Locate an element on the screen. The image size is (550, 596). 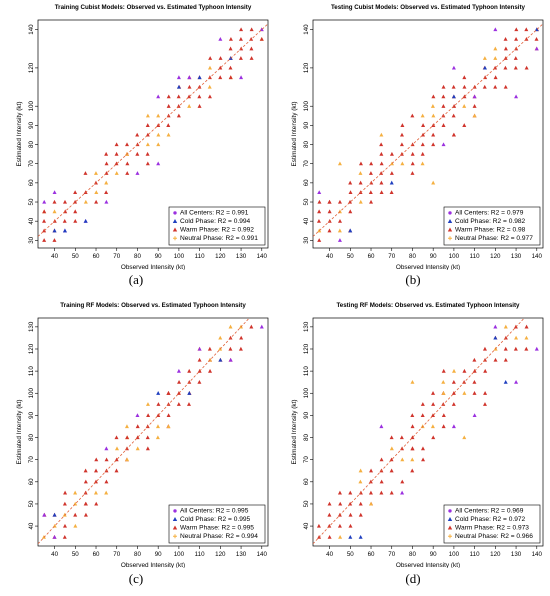
x-tick-label: 60 is located at coordinates (96, 256).